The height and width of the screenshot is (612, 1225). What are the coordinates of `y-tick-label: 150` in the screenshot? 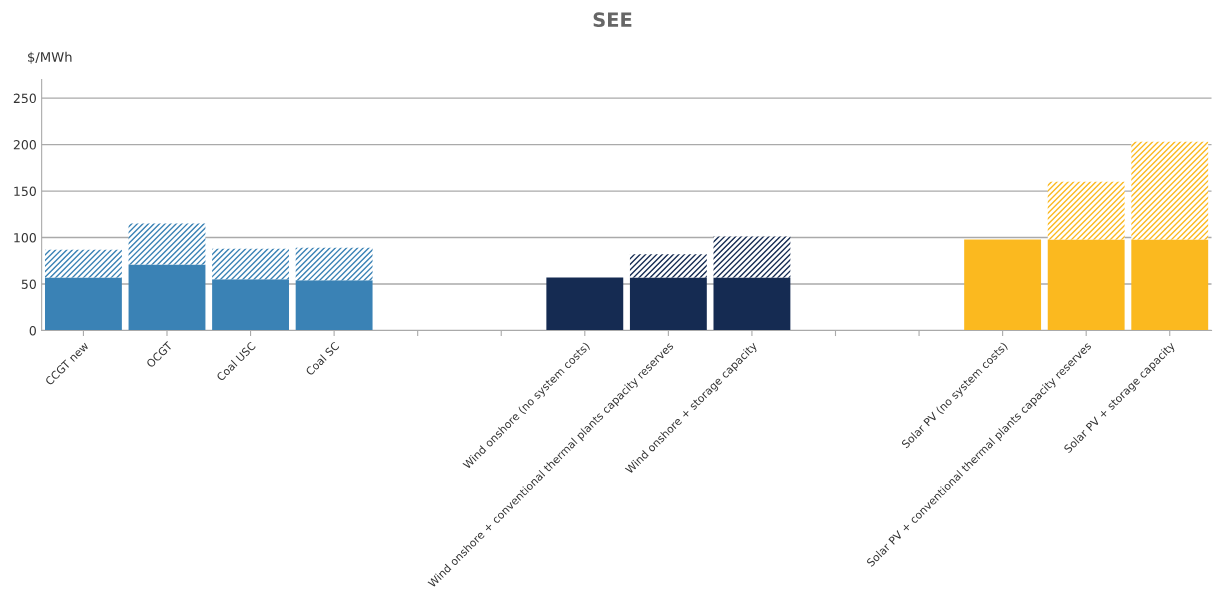 It's located at (25, 191).